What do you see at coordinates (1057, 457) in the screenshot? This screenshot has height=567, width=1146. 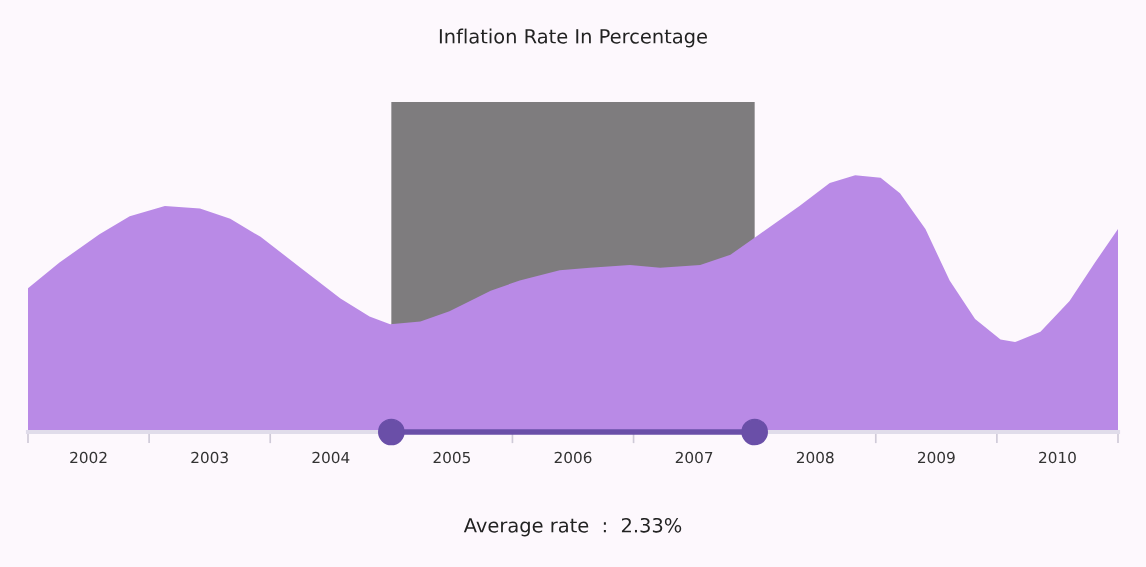 I see `x-tick-label: 2010` at bounding box center [1057, 457].